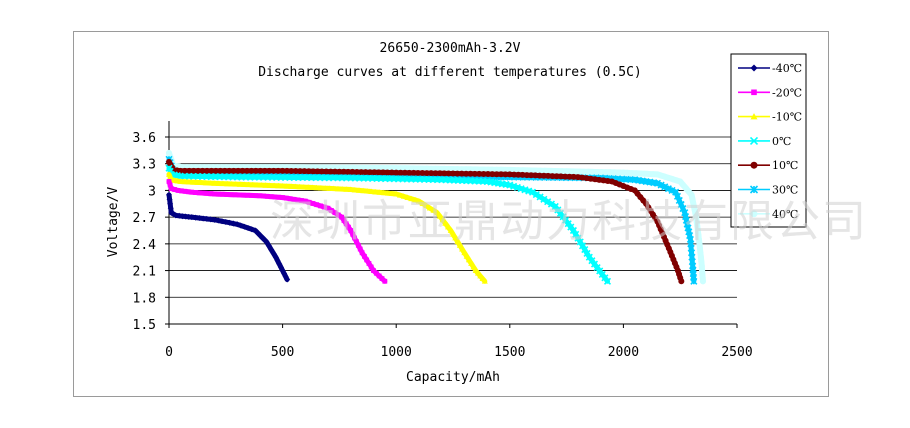 The width and height of the screenshot is (910, 428). Describe the element at coordinates (770, 92) in the screenshot. I see `legend-item: -20℃` at that location.